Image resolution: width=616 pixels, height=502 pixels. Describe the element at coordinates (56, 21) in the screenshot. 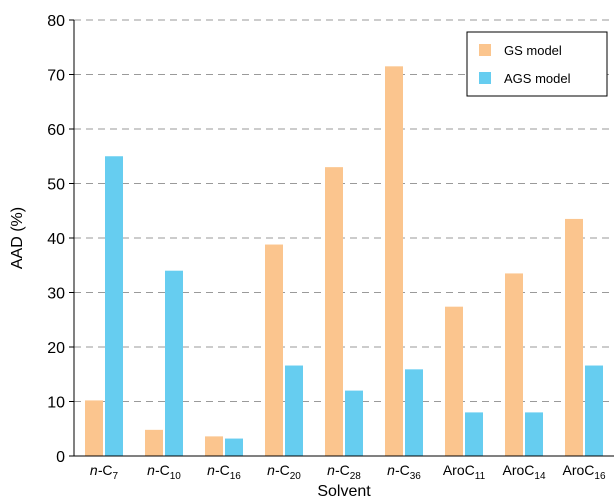

I see `y-tick-label: 80` at that location.